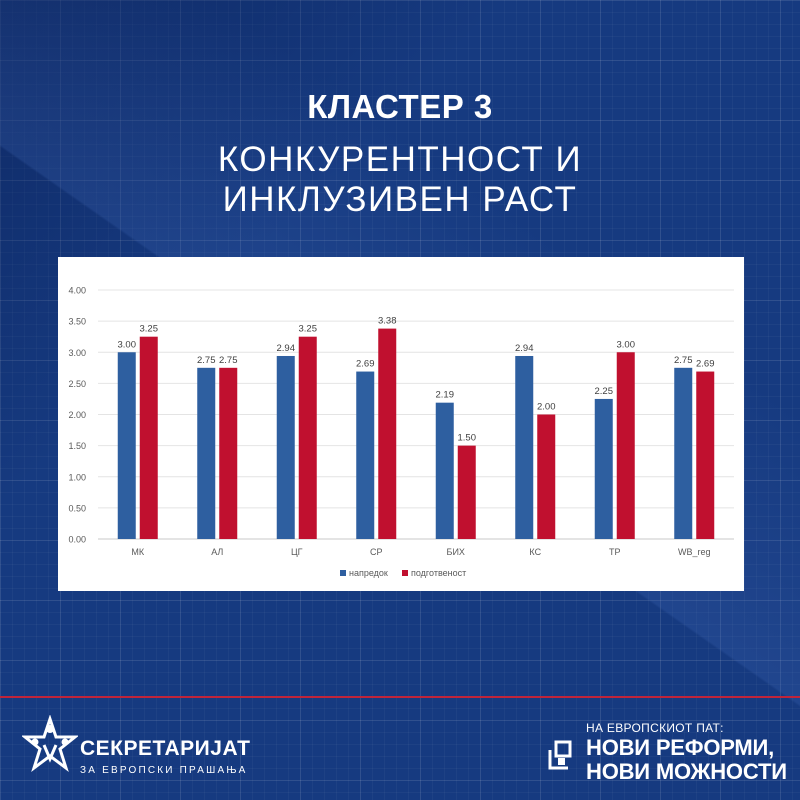 Image resolution: width=800 pixels, height=800 pixels. I want to click on slogan-line-2: НОВИ МОЖНОСТИ, so click(686, 771).